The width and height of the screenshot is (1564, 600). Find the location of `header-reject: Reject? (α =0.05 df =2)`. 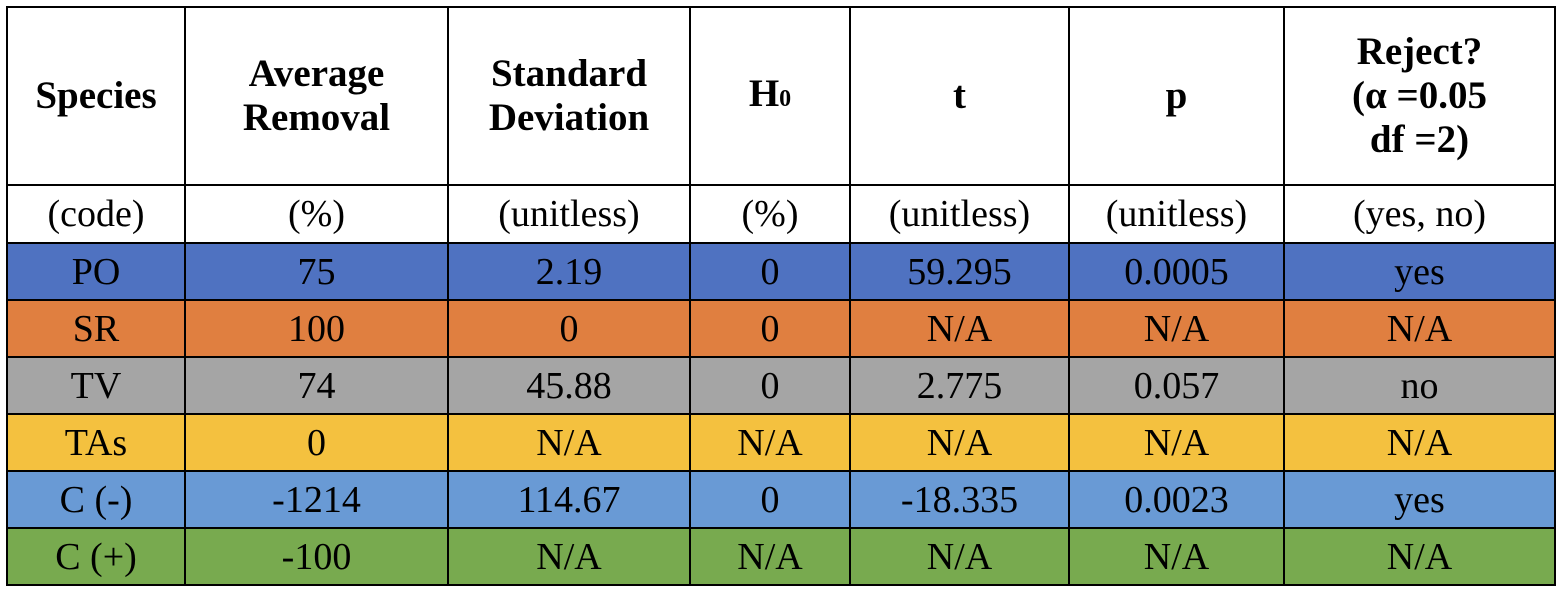

header-reject: Reject? (α =0.05 df =2) is located at coordinates (1419, 96).